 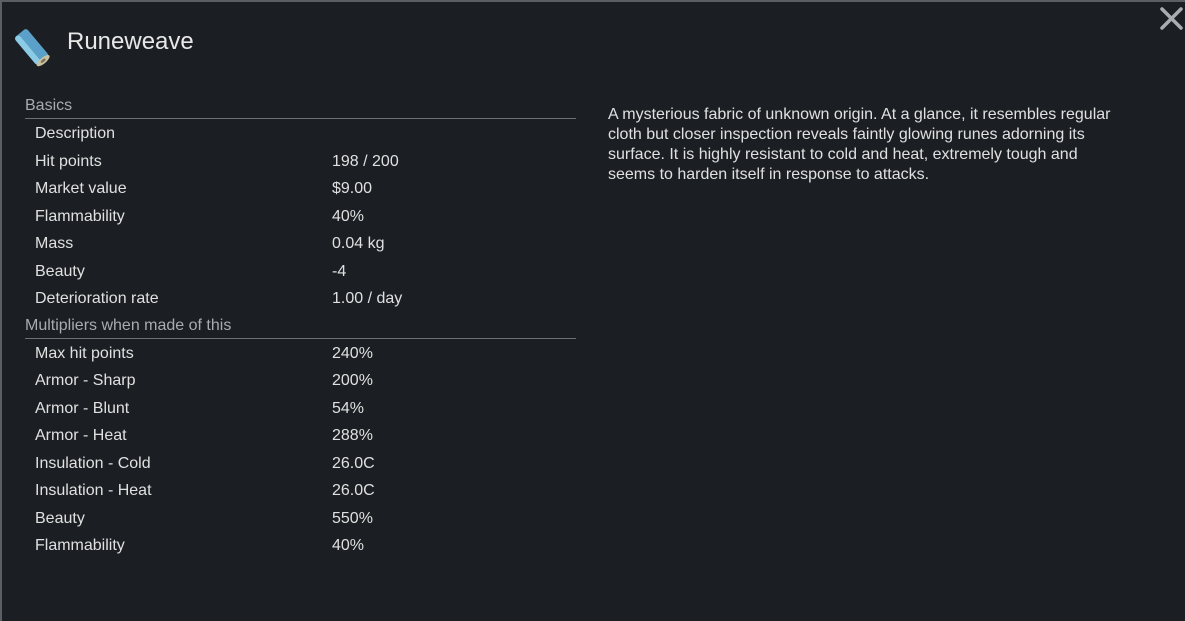 I want to click on title: Runeweave, so click(x=130, y=41).